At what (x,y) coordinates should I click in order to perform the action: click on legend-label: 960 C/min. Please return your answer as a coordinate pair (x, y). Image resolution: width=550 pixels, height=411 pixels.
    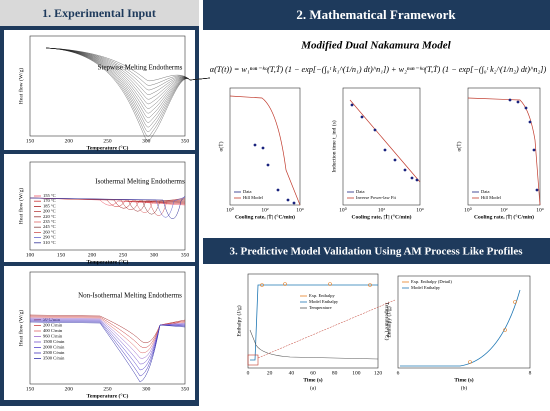
    Looking at the image, I should click on (53, 336).